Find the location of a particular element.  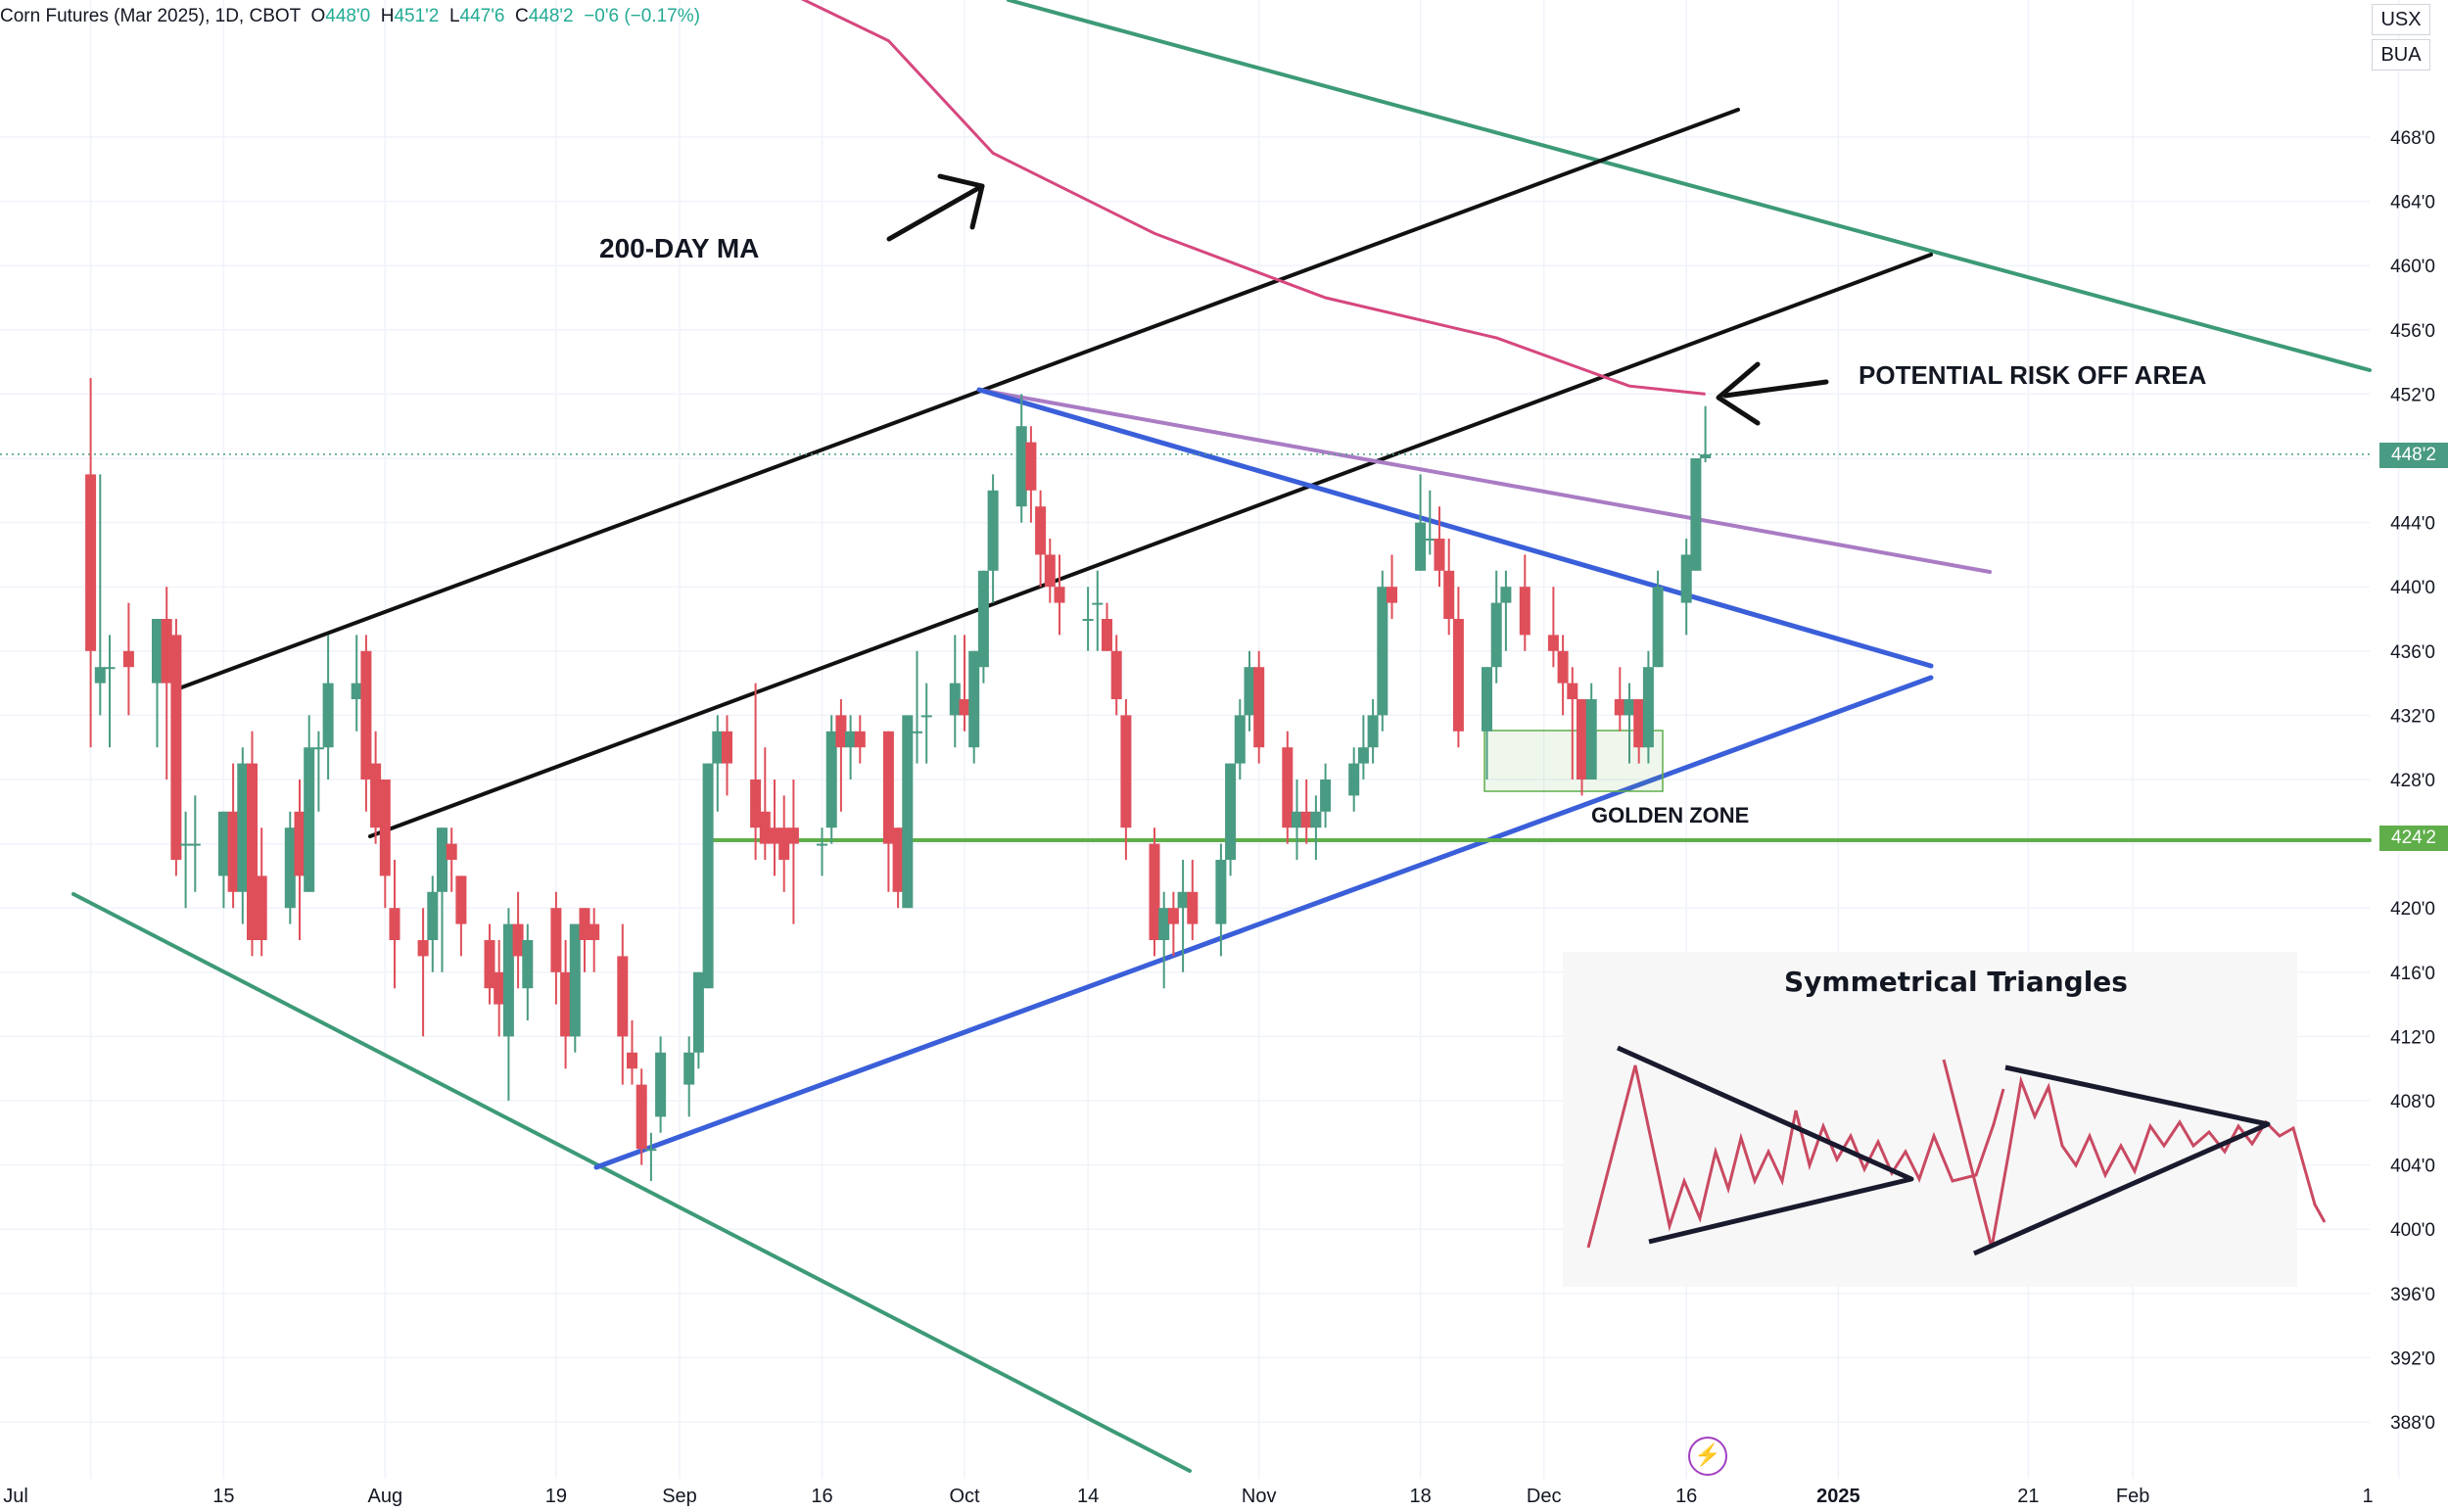

time-tick-label: 21 is located at coordinates (2028, 1496).